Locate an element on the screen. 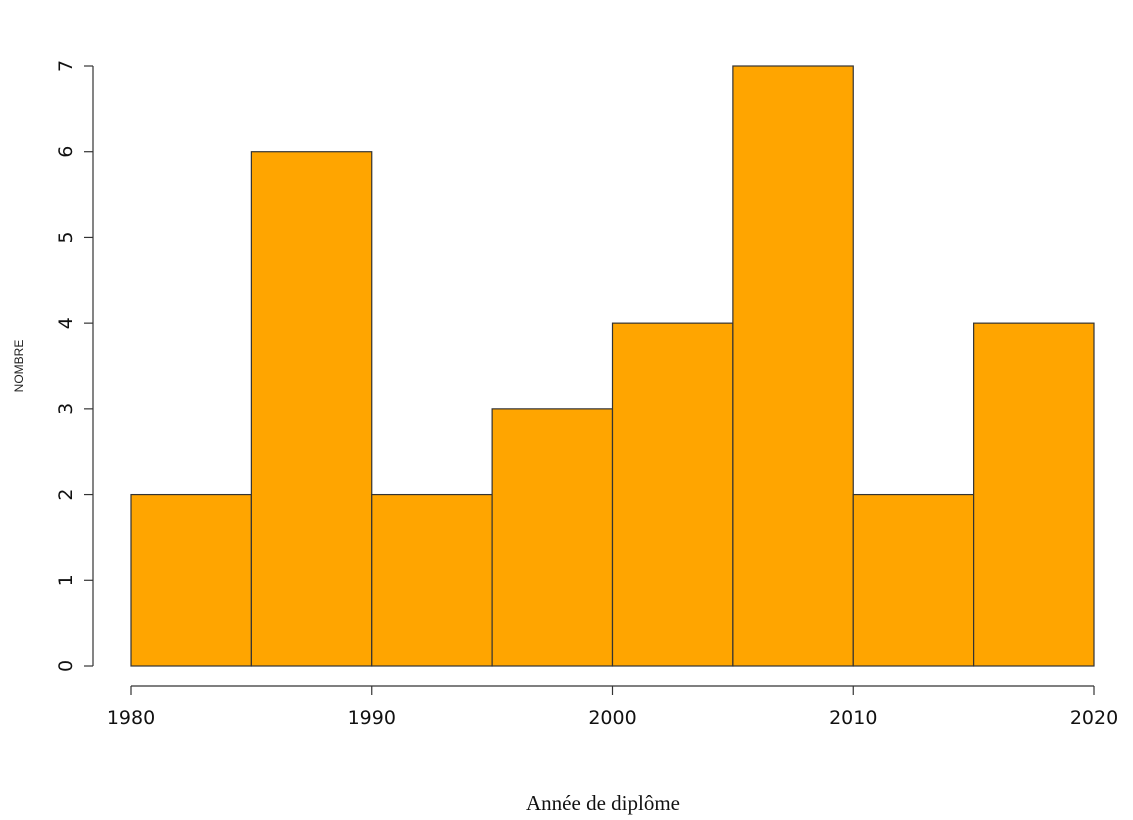 The width and height of the screenshot is (1133, 820). x-tick-label: 2020 is located at coordinates (1094, 718).